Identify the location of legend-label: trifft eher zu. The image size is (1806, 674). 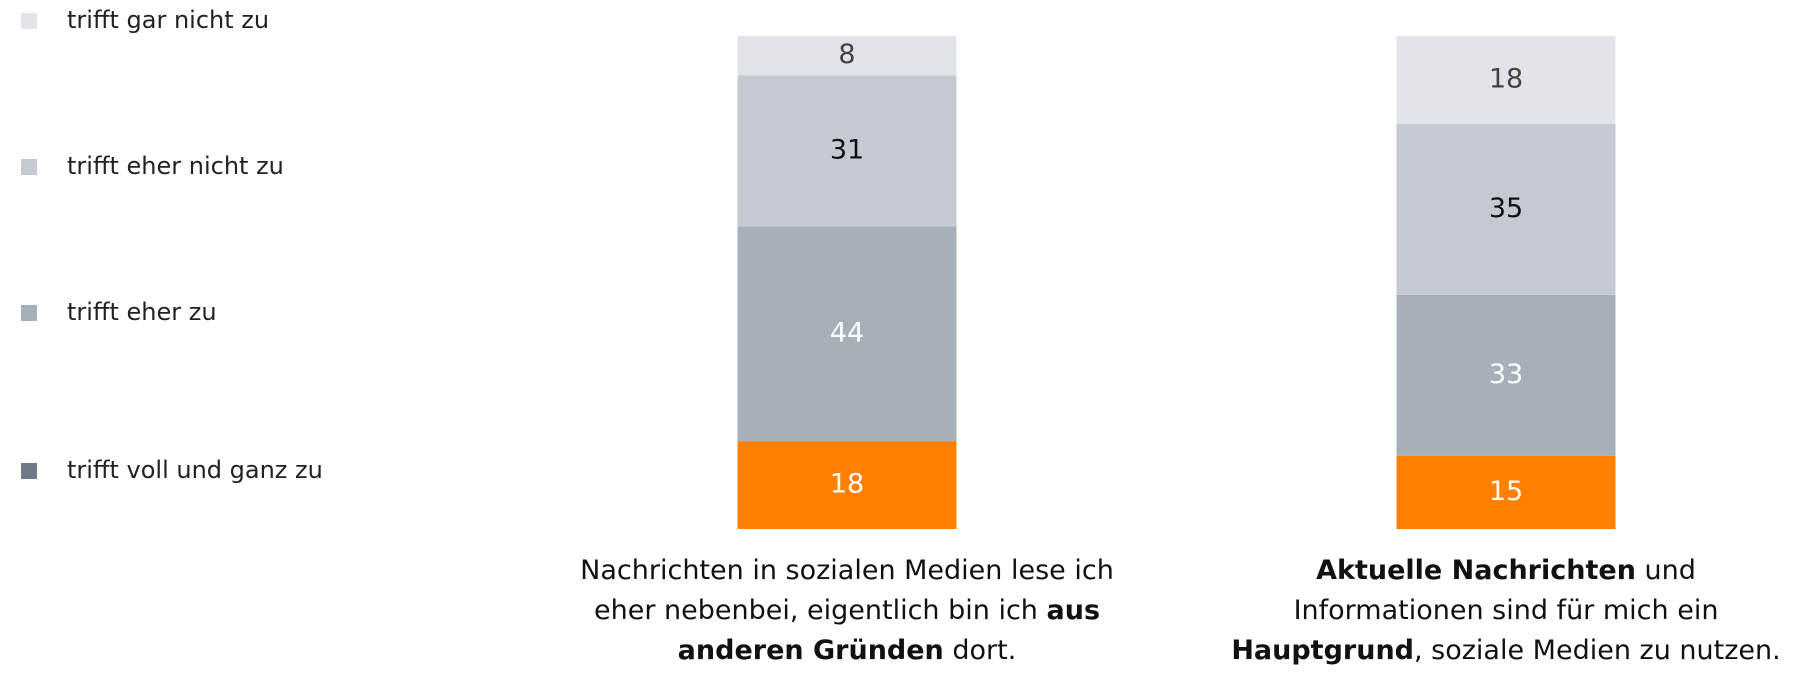
(142, 312).